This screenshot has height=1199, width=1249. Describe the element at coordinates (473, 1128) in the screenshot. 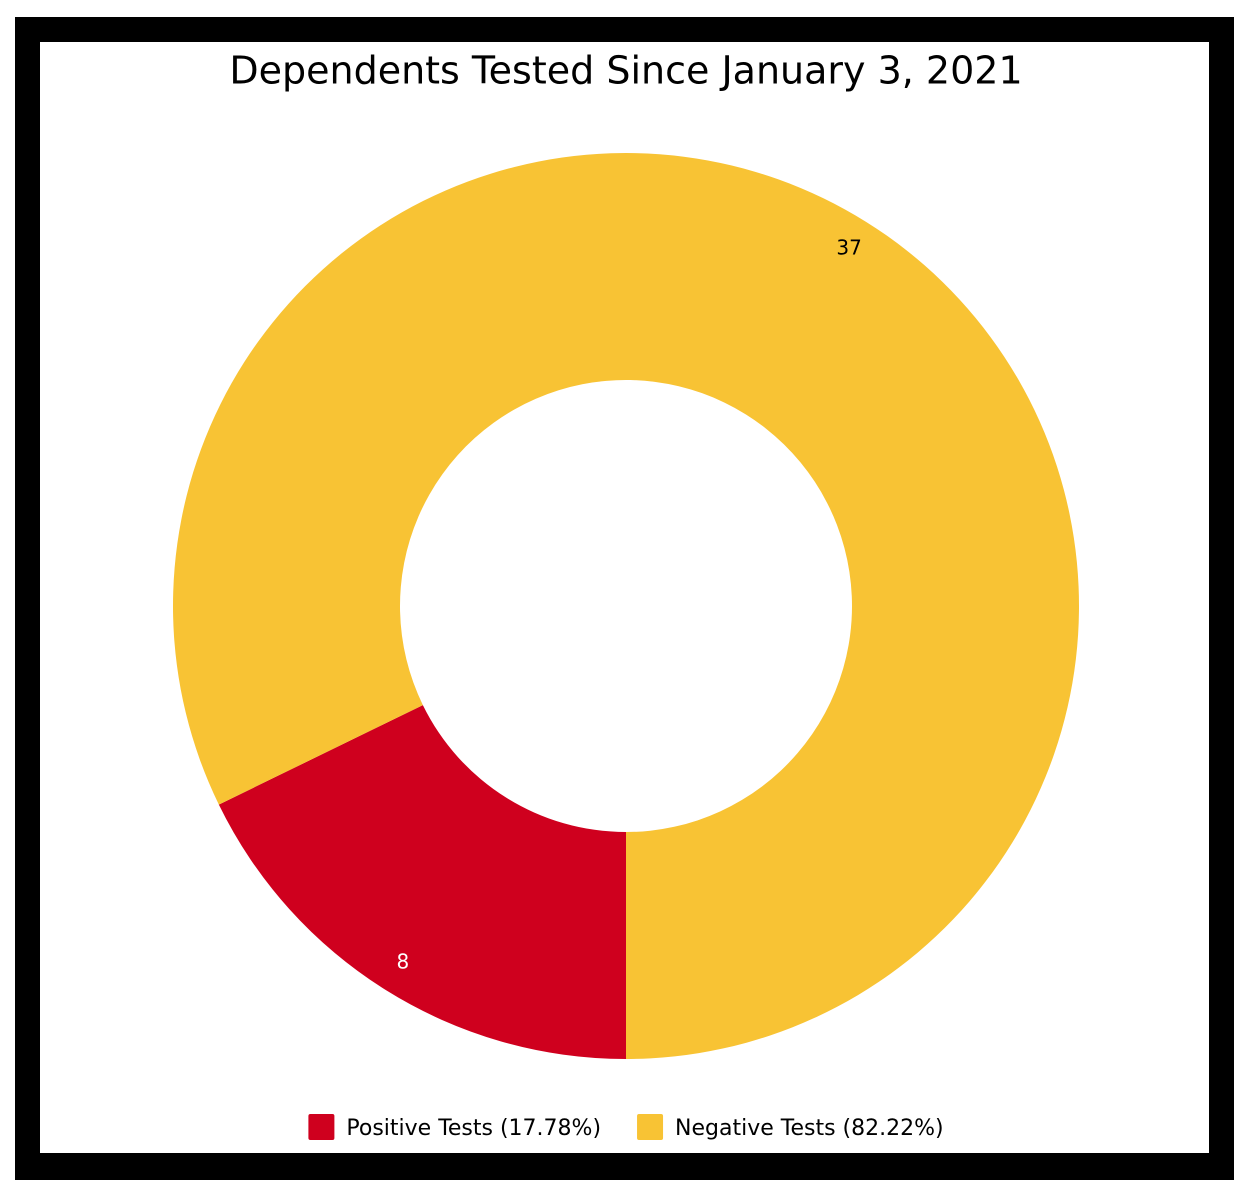

I see `legend-label: Positive Tests (17.78%)` at that location.